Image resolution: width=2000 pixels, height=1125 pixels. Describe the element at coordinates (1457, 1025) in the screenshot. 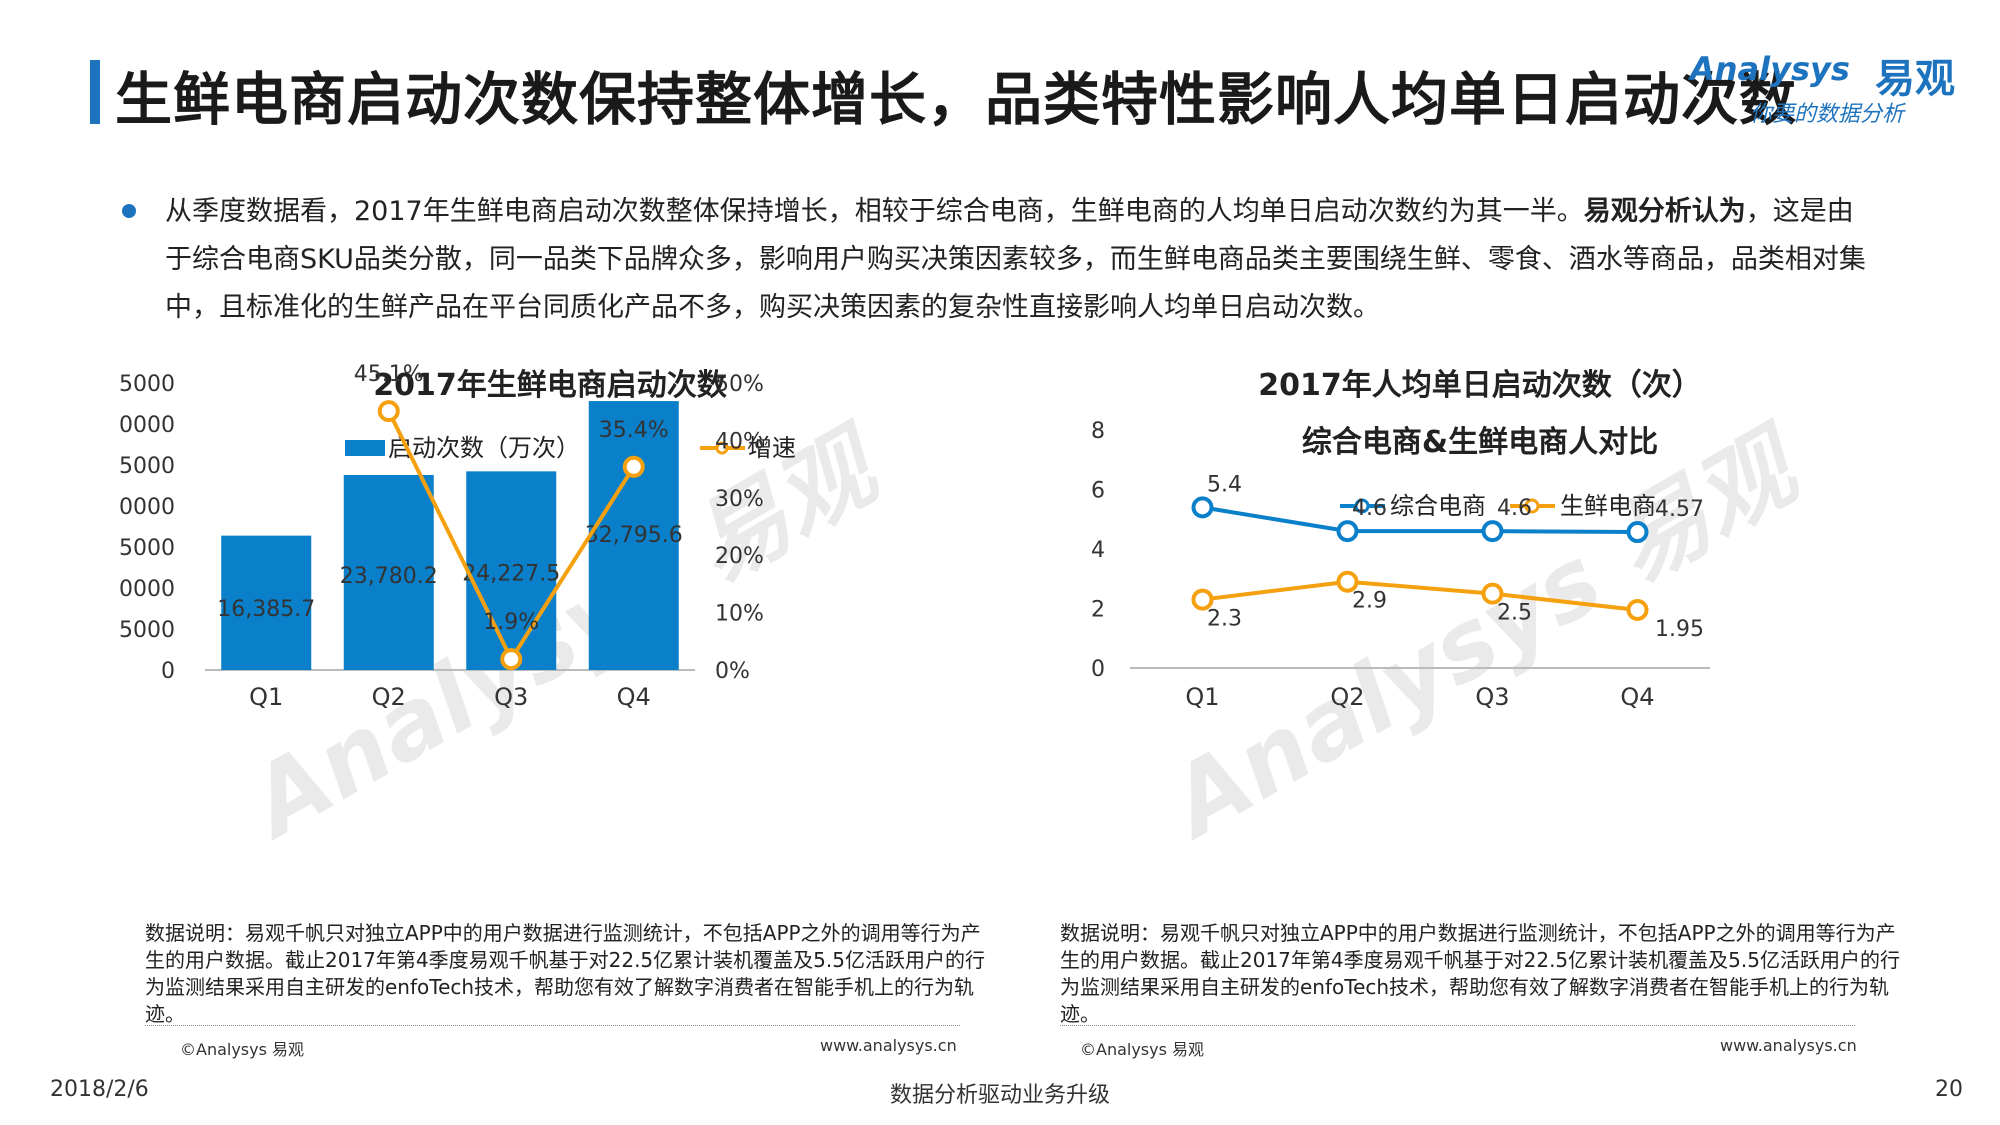

I see `divider-right` at that location.